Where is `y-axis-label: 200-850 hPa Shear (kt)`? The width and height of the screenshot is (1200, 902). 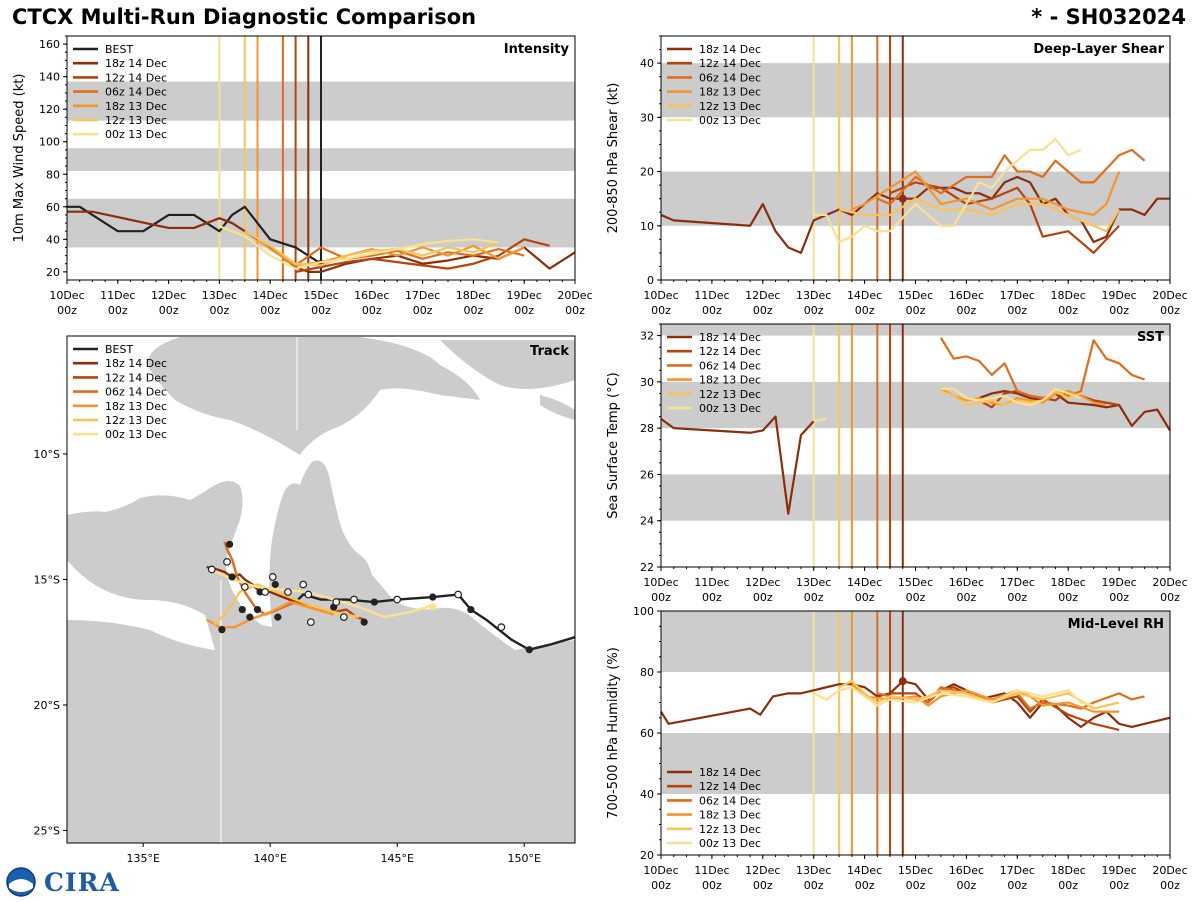
y-axis-label: 200-850 hPa Shear (kt) is located at coordinates (613, 158).